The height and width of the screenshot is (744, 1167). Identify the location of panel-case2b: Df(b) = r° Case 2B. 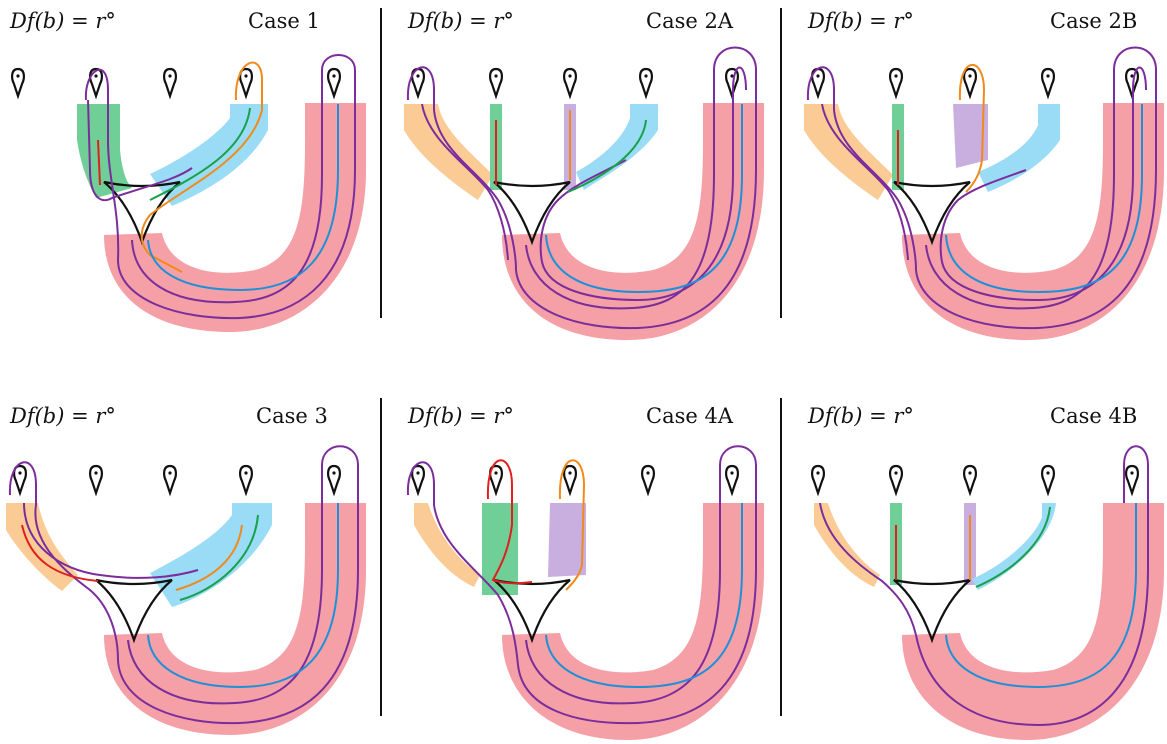
(984, 174).